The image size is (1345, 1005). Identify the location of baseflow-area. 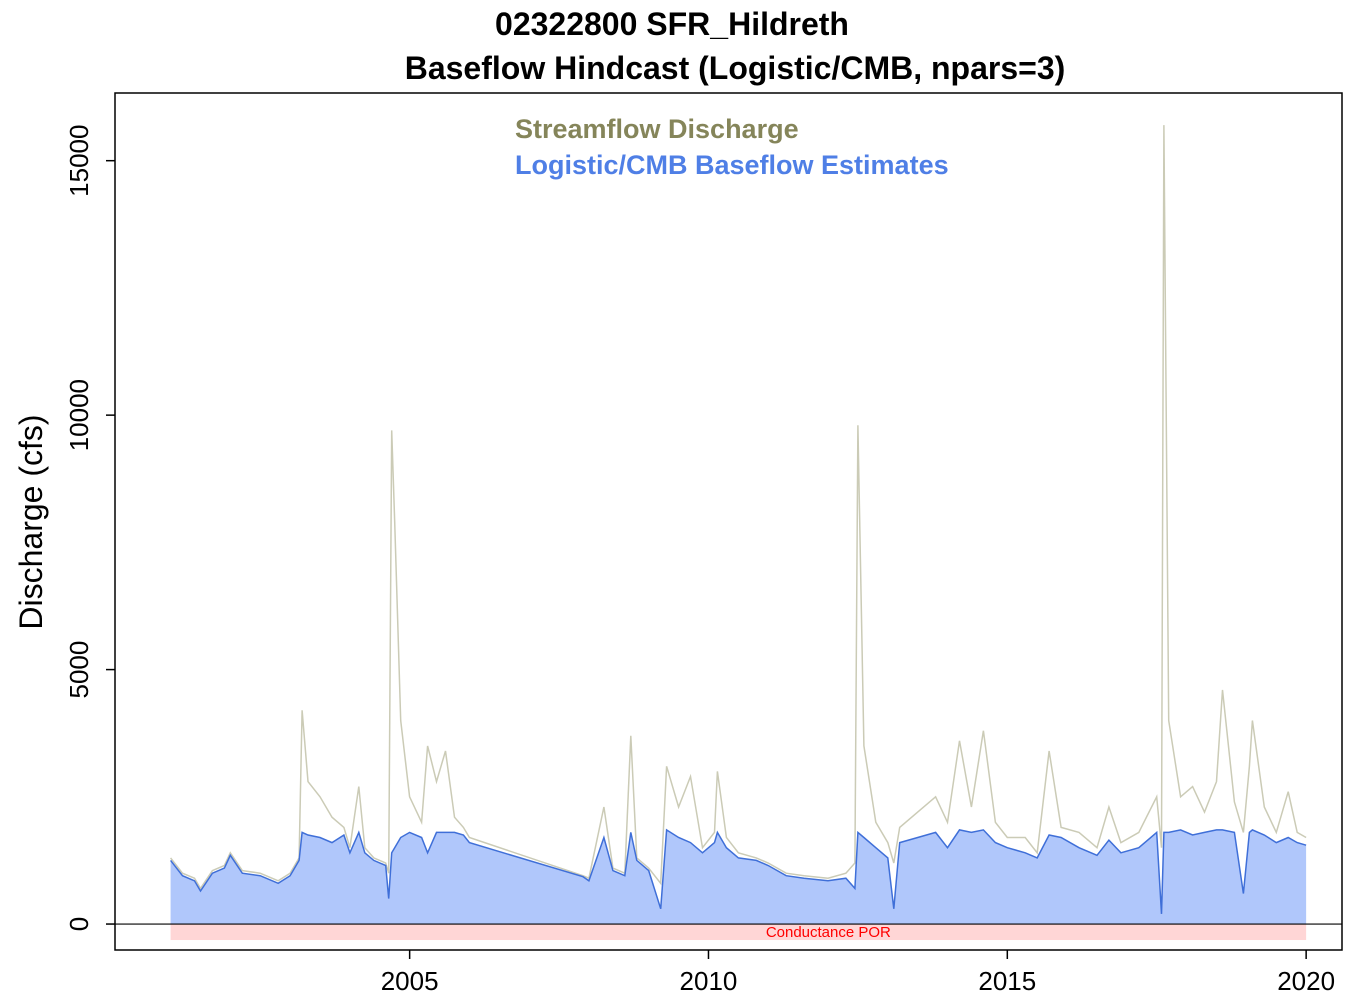
(738, 877).